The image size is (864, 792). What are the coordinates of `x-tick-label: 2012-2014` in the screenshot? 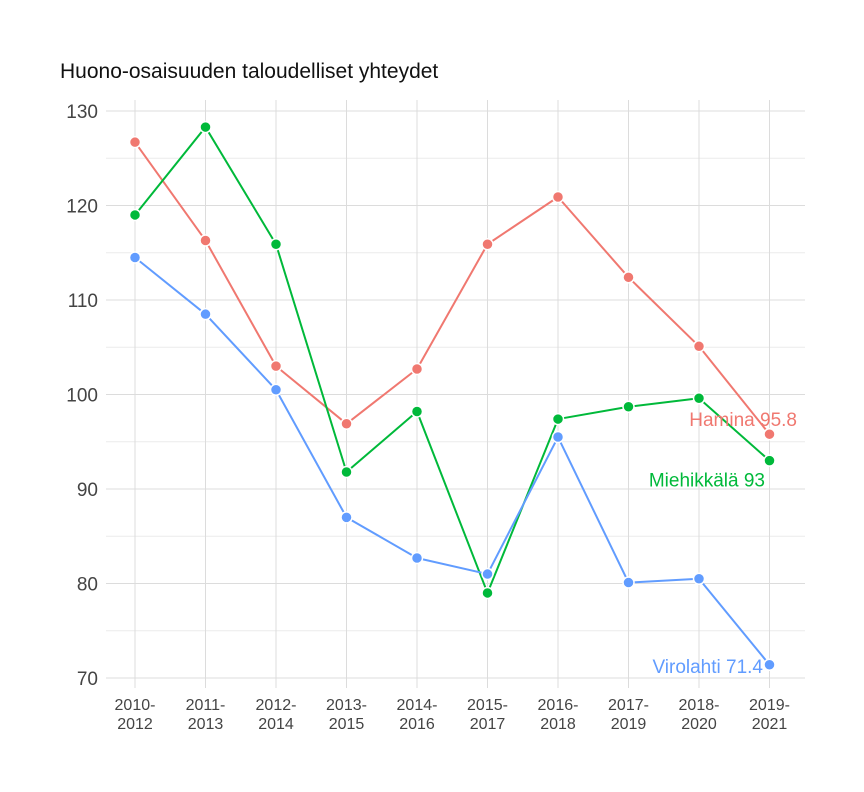 It's located at (276, 715).